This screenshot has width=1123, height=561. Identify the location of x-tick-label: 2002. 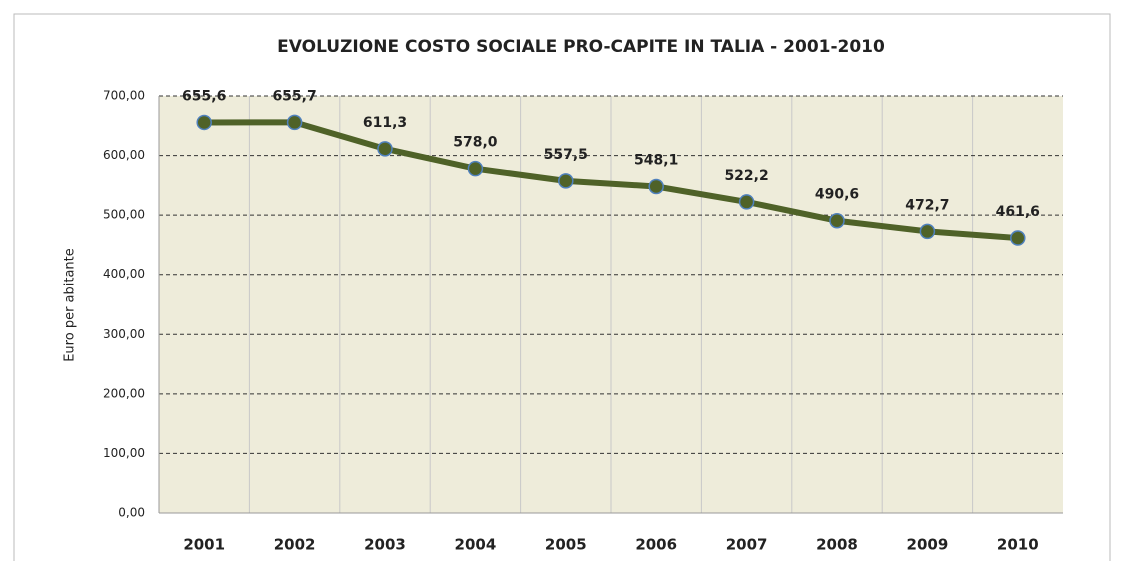
(295, 545).